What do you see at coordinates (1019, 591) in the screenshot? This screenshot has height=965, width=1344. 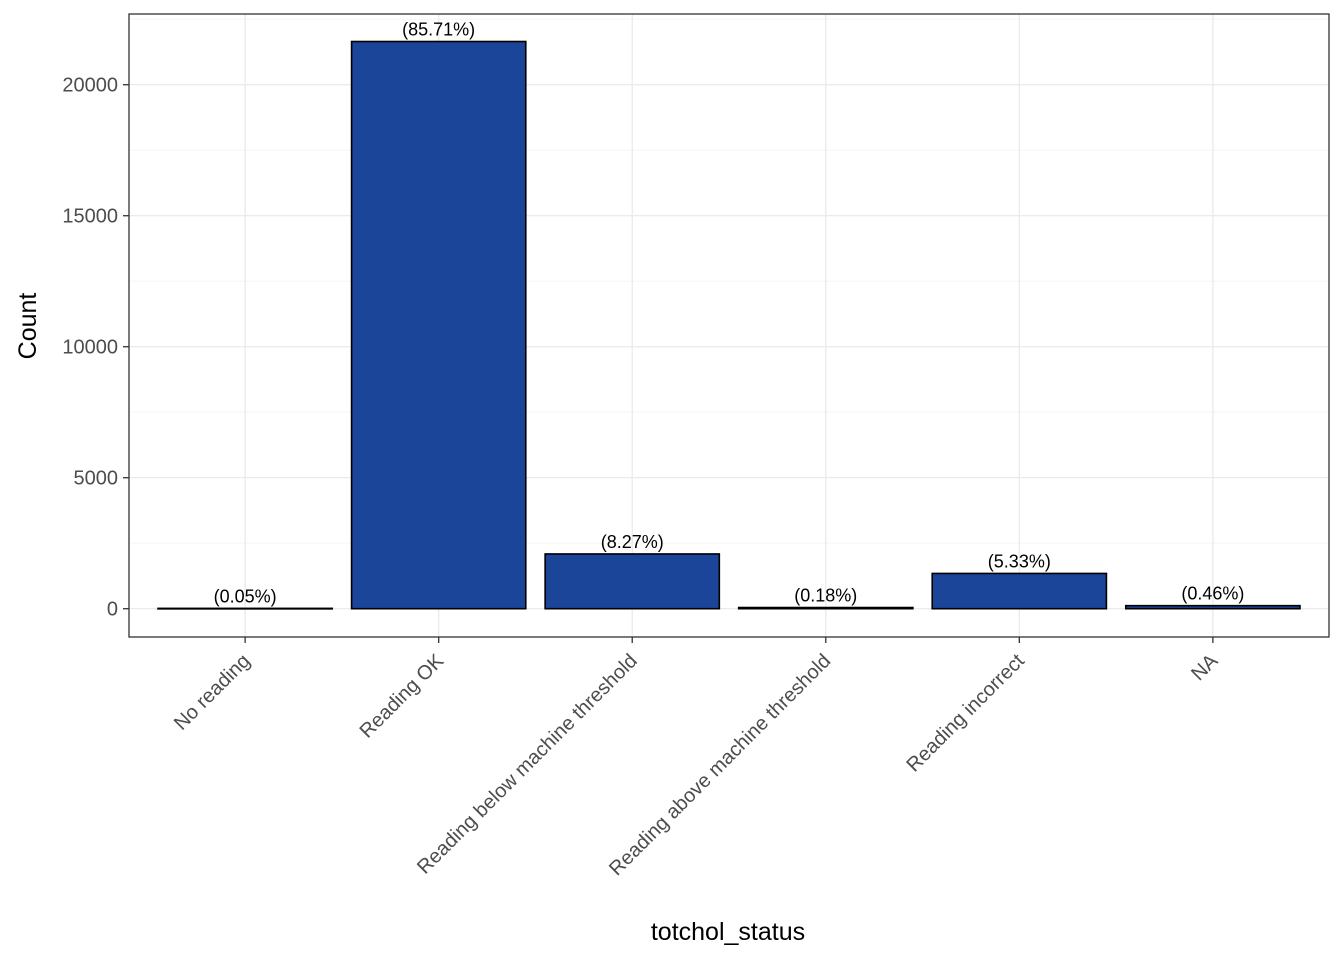 I see `bar-reading-incorrect` at bounding box center [1019, 591].